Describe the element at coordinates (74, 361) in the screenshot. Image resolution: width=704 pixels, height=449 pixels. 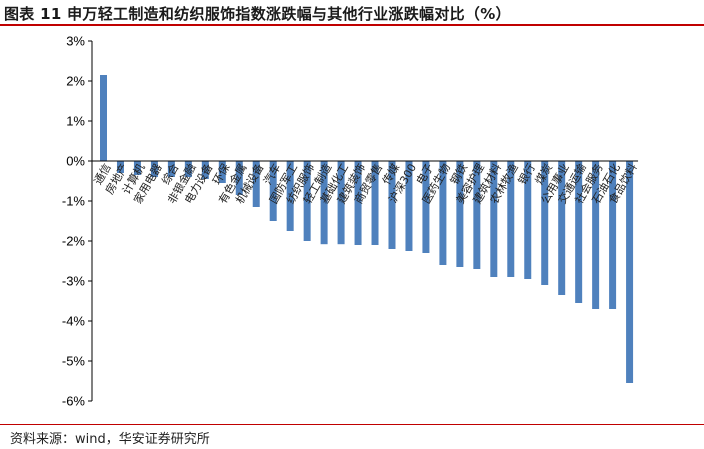
I see `y-tick-label: -5%` at that location.